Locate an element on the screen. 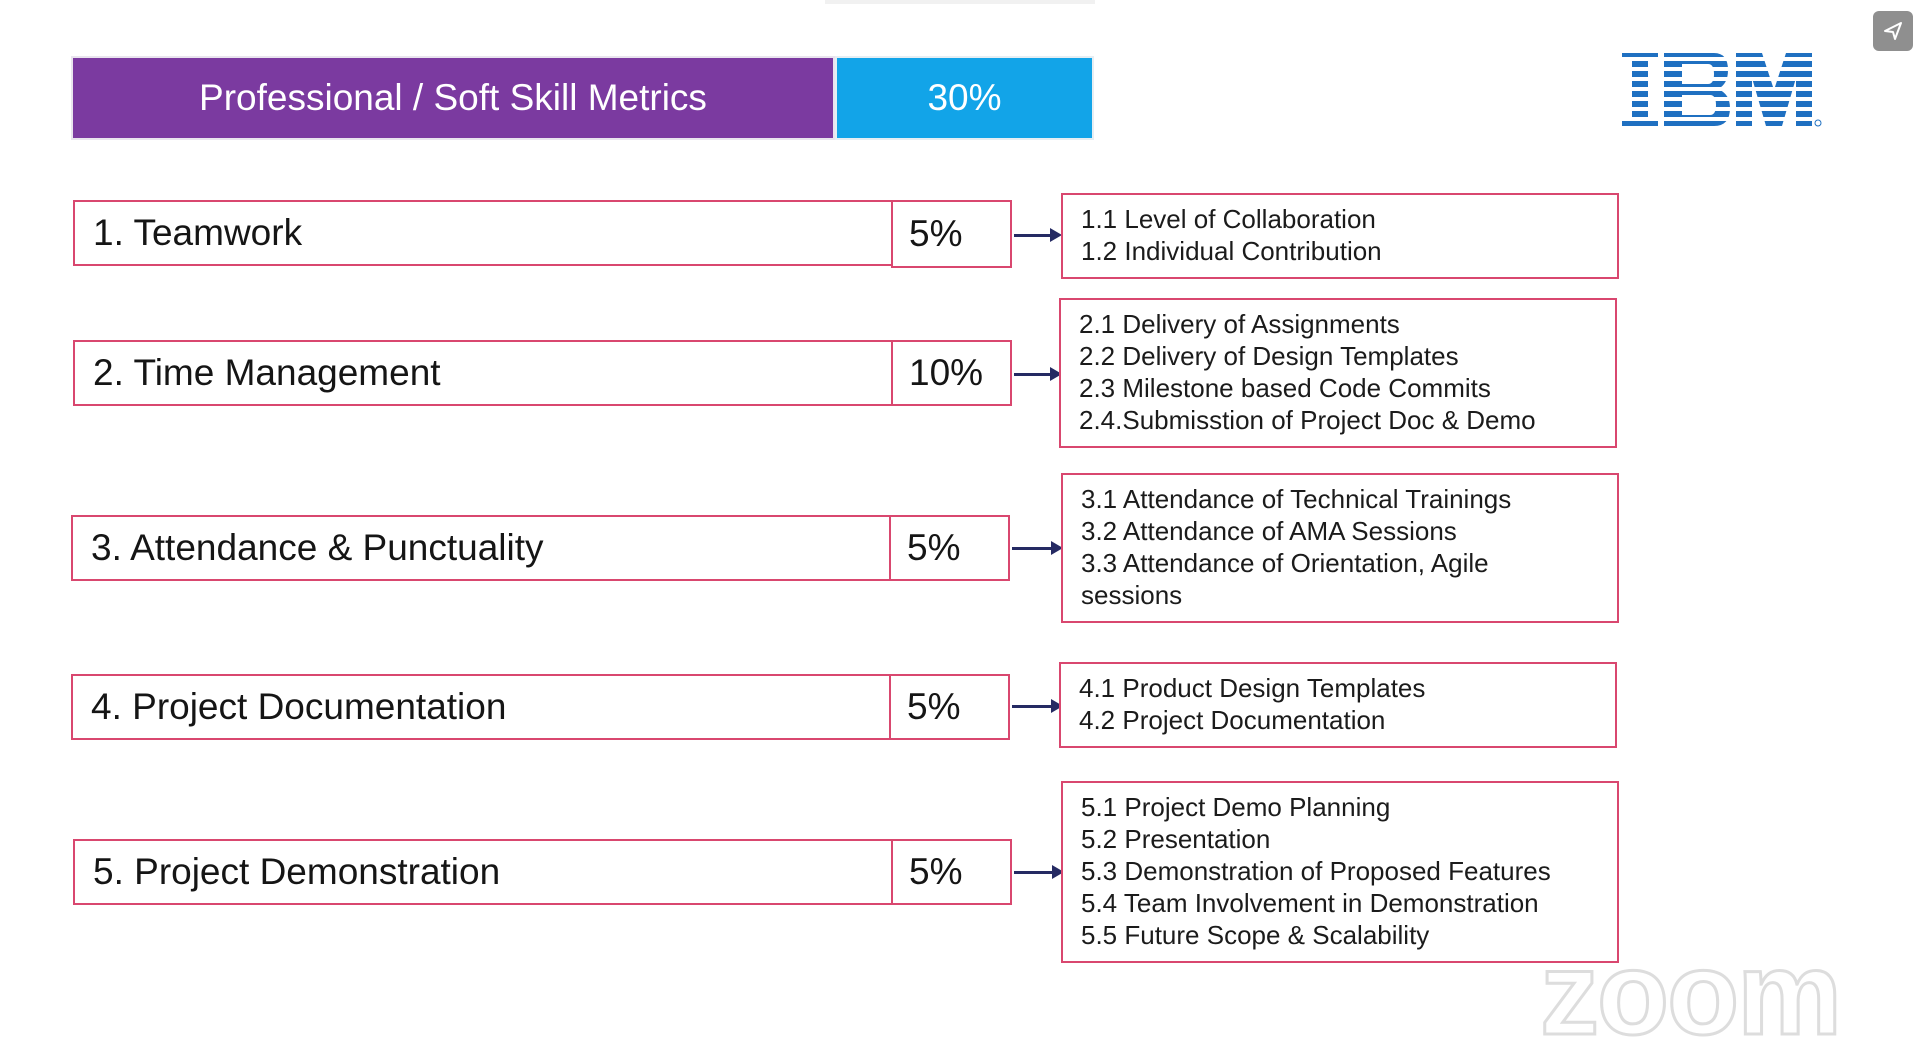  metric-percent-teamwork: 5% is located at coordinates (951, 234).